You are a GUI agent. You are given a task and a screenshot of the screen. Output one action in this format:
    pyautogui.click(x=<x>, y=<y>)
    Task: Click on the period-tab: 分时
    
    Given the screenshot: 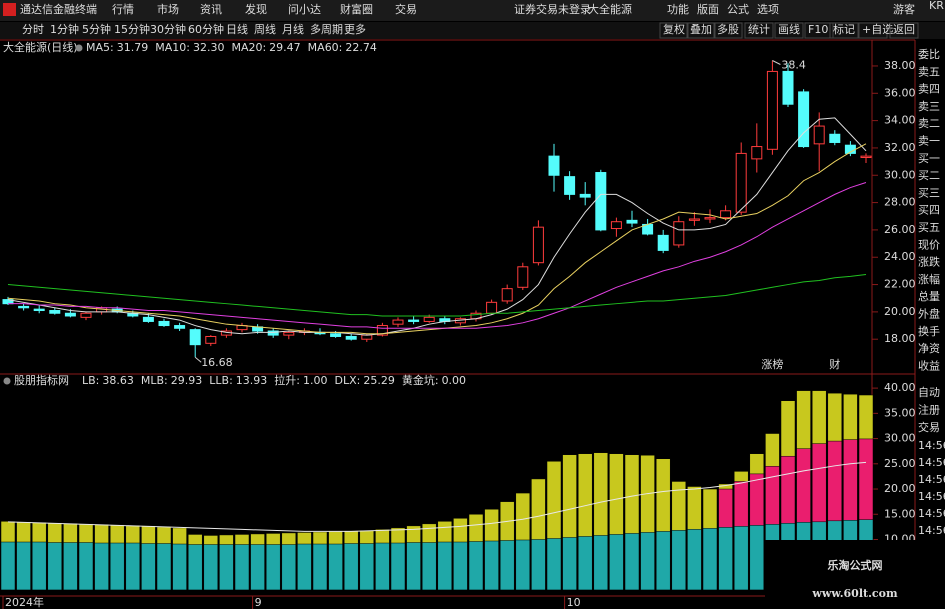 What is the action you would take?
    pyautogui.click(x=33, y=29)
    